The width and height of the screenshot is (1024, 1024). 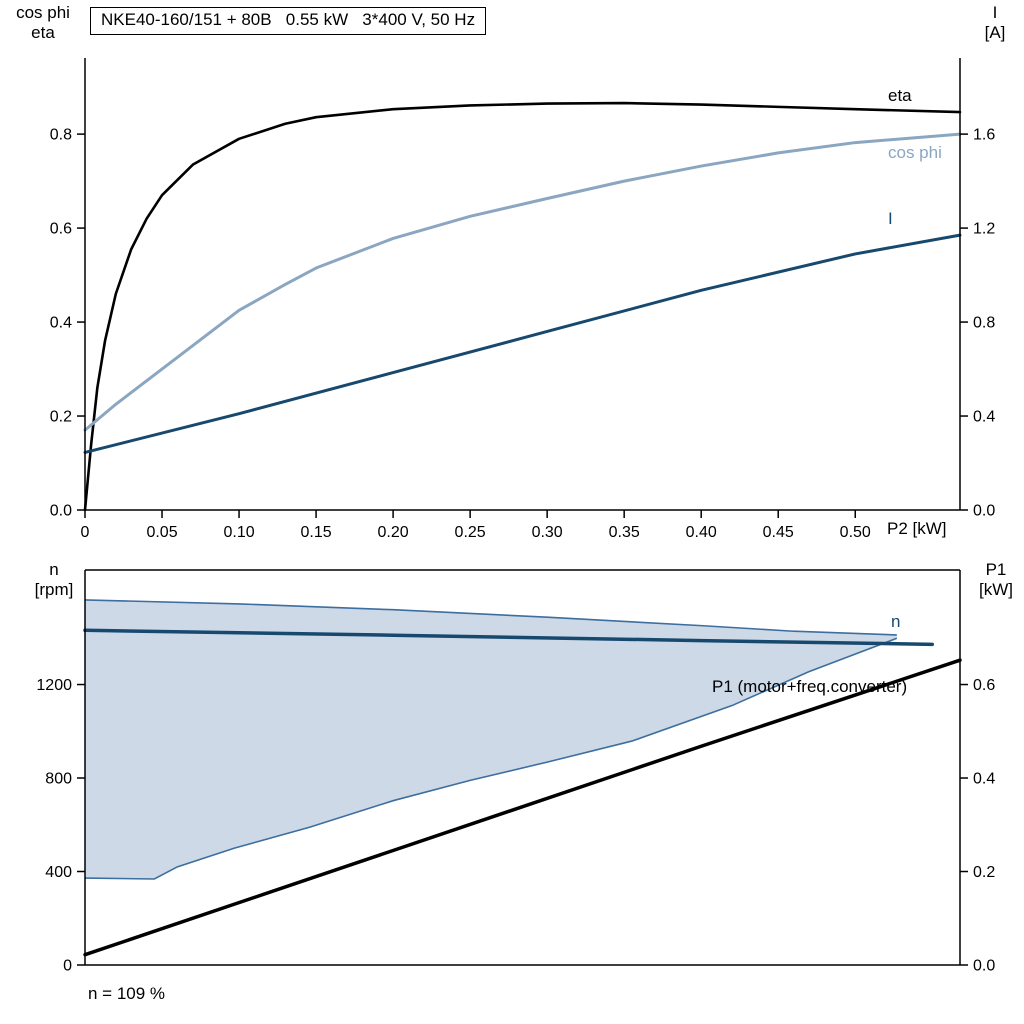 I want to click on top-left-axis-title: cos phi eta, so click(x=43, y=23).